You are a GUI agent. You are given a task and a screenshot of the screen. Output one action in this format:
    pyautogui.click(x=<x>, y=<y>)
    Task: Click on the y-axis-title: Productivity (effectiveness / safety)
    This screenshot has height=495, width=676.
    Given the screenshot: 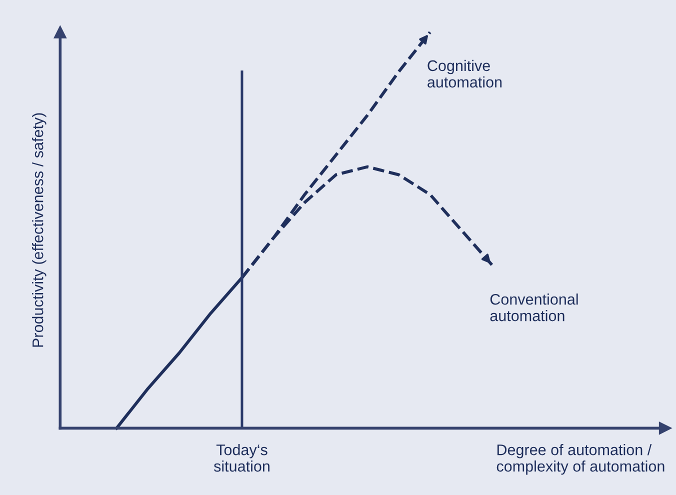 What is the action you would take?
    pyautogui.click(x=39, y=230)
    